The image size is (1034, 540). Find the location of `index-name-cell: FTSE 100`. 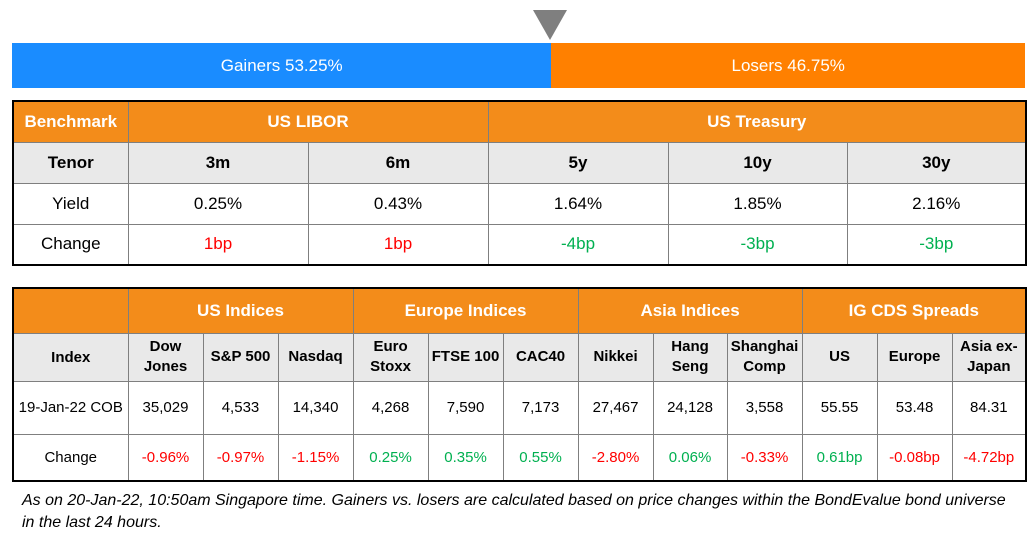

index-name-cell: FTSE 100 is located at coordinates (465, 357).